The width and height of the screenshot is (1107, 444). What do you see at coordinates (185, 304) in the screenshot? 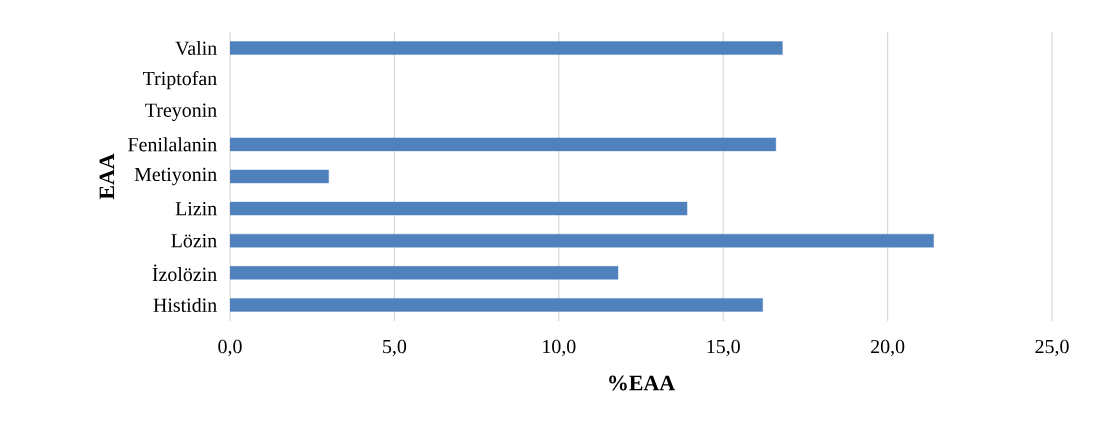
I see `y-tick-label: Histidin` at bounding box center [185, 304].